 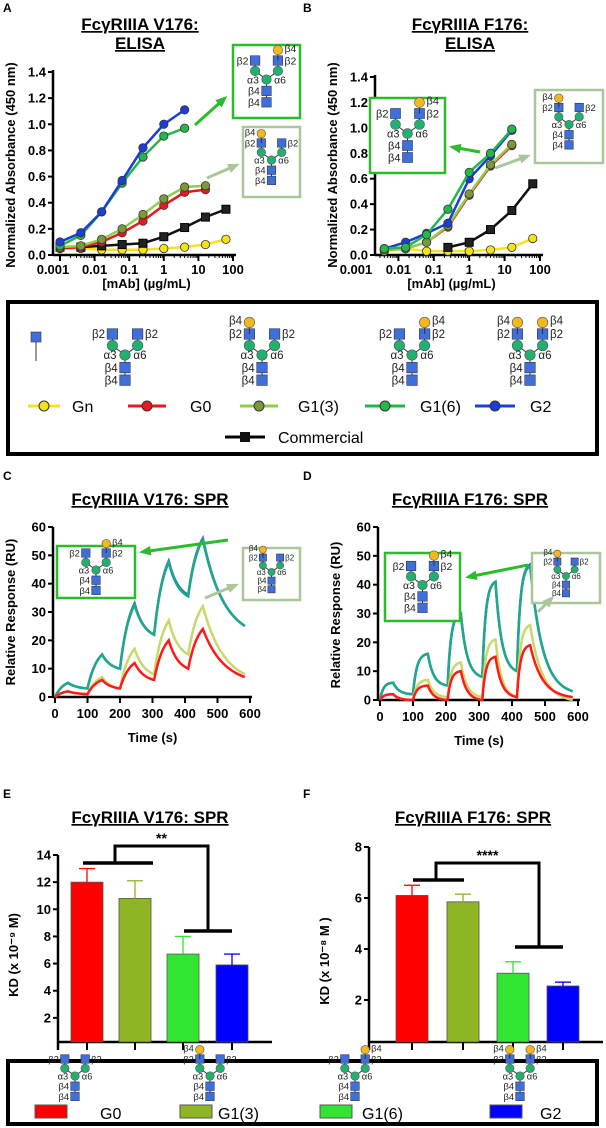 What do you see at coordinates (169, 407) in the screenshot?
I see `legend-item-G0: G0` at bounding box center [169, 407].